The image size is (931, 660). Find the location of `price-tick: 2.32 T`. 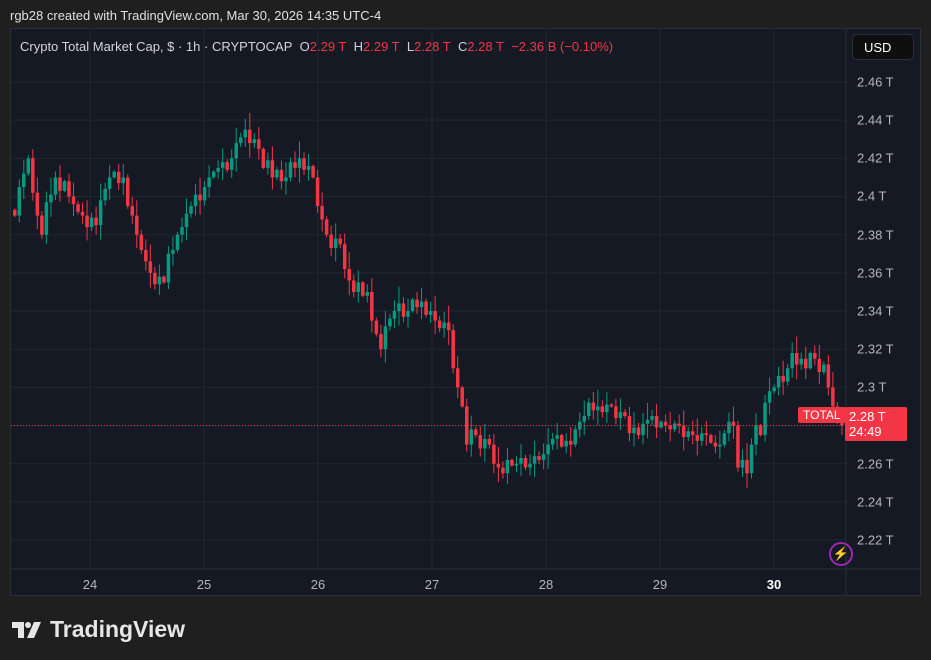

price-tick: 2.32 T is located at coordinates (875, 349).